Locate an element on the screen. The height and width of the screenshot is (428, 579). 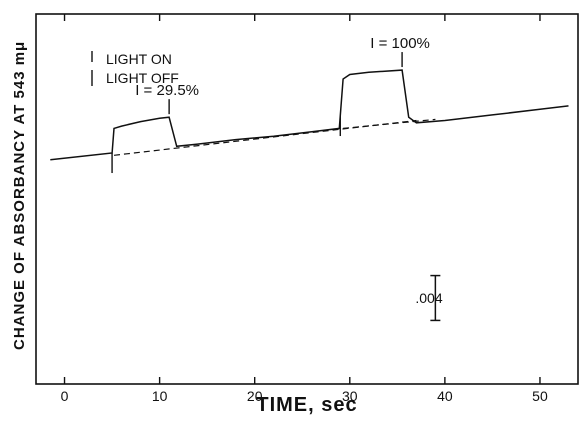
x-tick-label-4: 40 is located at coordinates (445, 396).